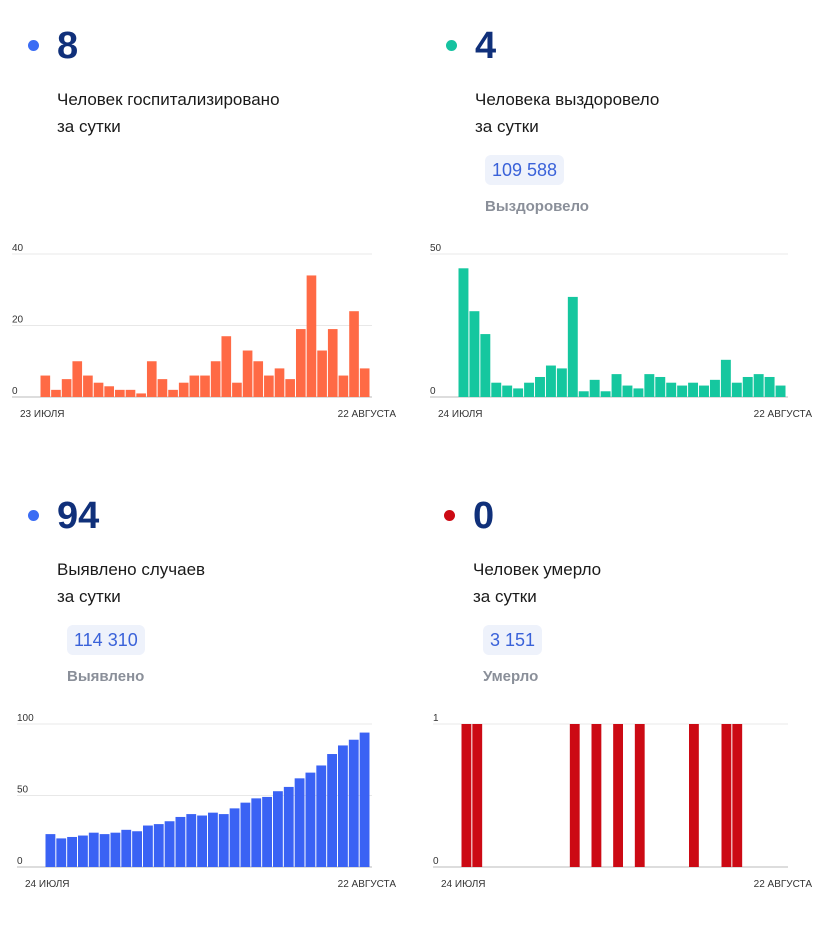 This screenshot has width=836, height=925. What do you see at coordinates (131, 569) in the screenshot?
I see `cases-label-line1: Выявлено случаев` at bounding box center [131, 569].